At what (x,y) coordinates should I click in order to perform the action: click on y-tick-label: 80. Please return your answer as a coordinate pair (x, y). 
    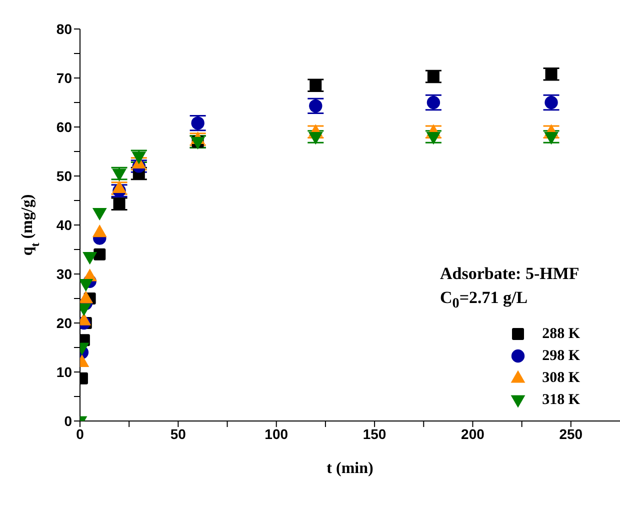
    Looking at the image, I should click on (64, 28).